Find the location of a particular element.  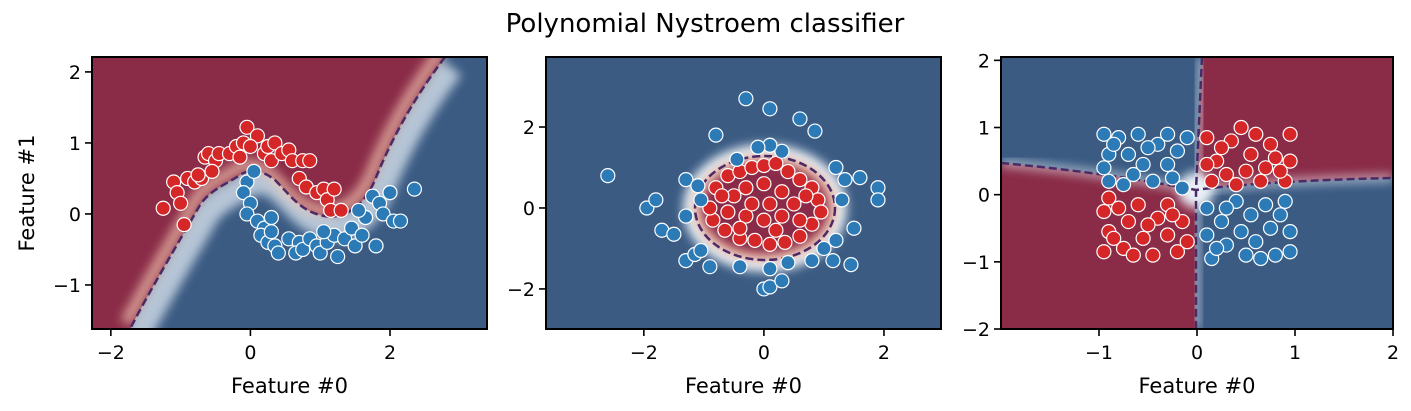

x-tick-label: 1 is located at coordinates (1295, 353).